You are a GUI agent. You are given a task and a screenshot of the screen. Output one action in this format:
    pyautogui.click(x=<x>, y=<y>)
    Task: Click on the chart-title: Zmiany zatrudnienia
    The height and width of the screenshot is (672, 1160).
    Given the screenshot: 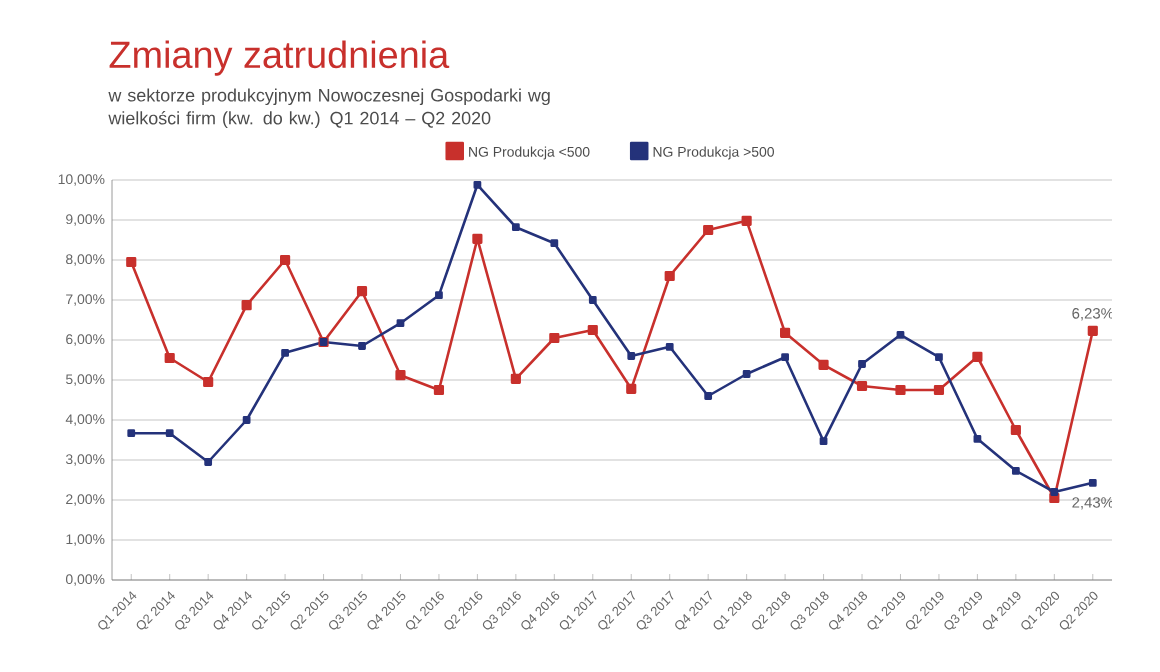 What is the action you would take?
    pyautogui.click(x=279, y=58)
    